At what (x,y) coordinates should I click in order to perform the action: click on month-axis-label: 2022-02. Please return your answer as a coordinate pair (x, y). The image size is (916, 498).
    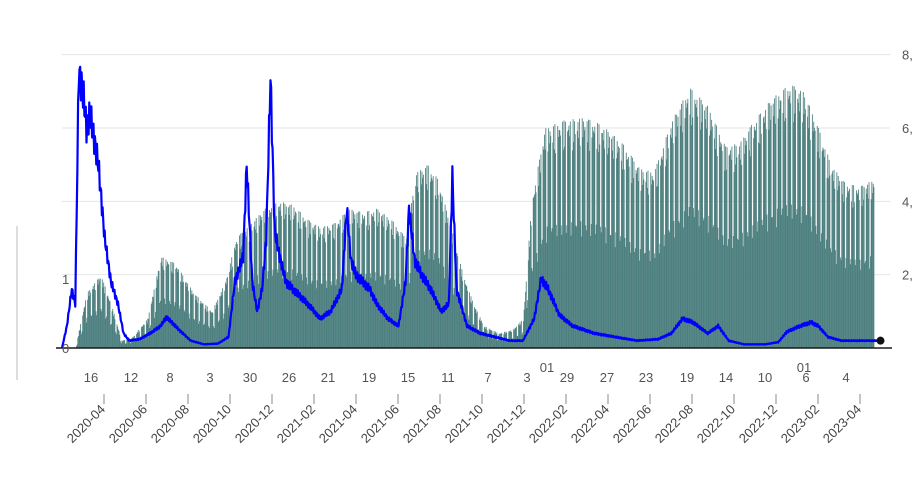
    Looking at the image, I should click on (548, 424).